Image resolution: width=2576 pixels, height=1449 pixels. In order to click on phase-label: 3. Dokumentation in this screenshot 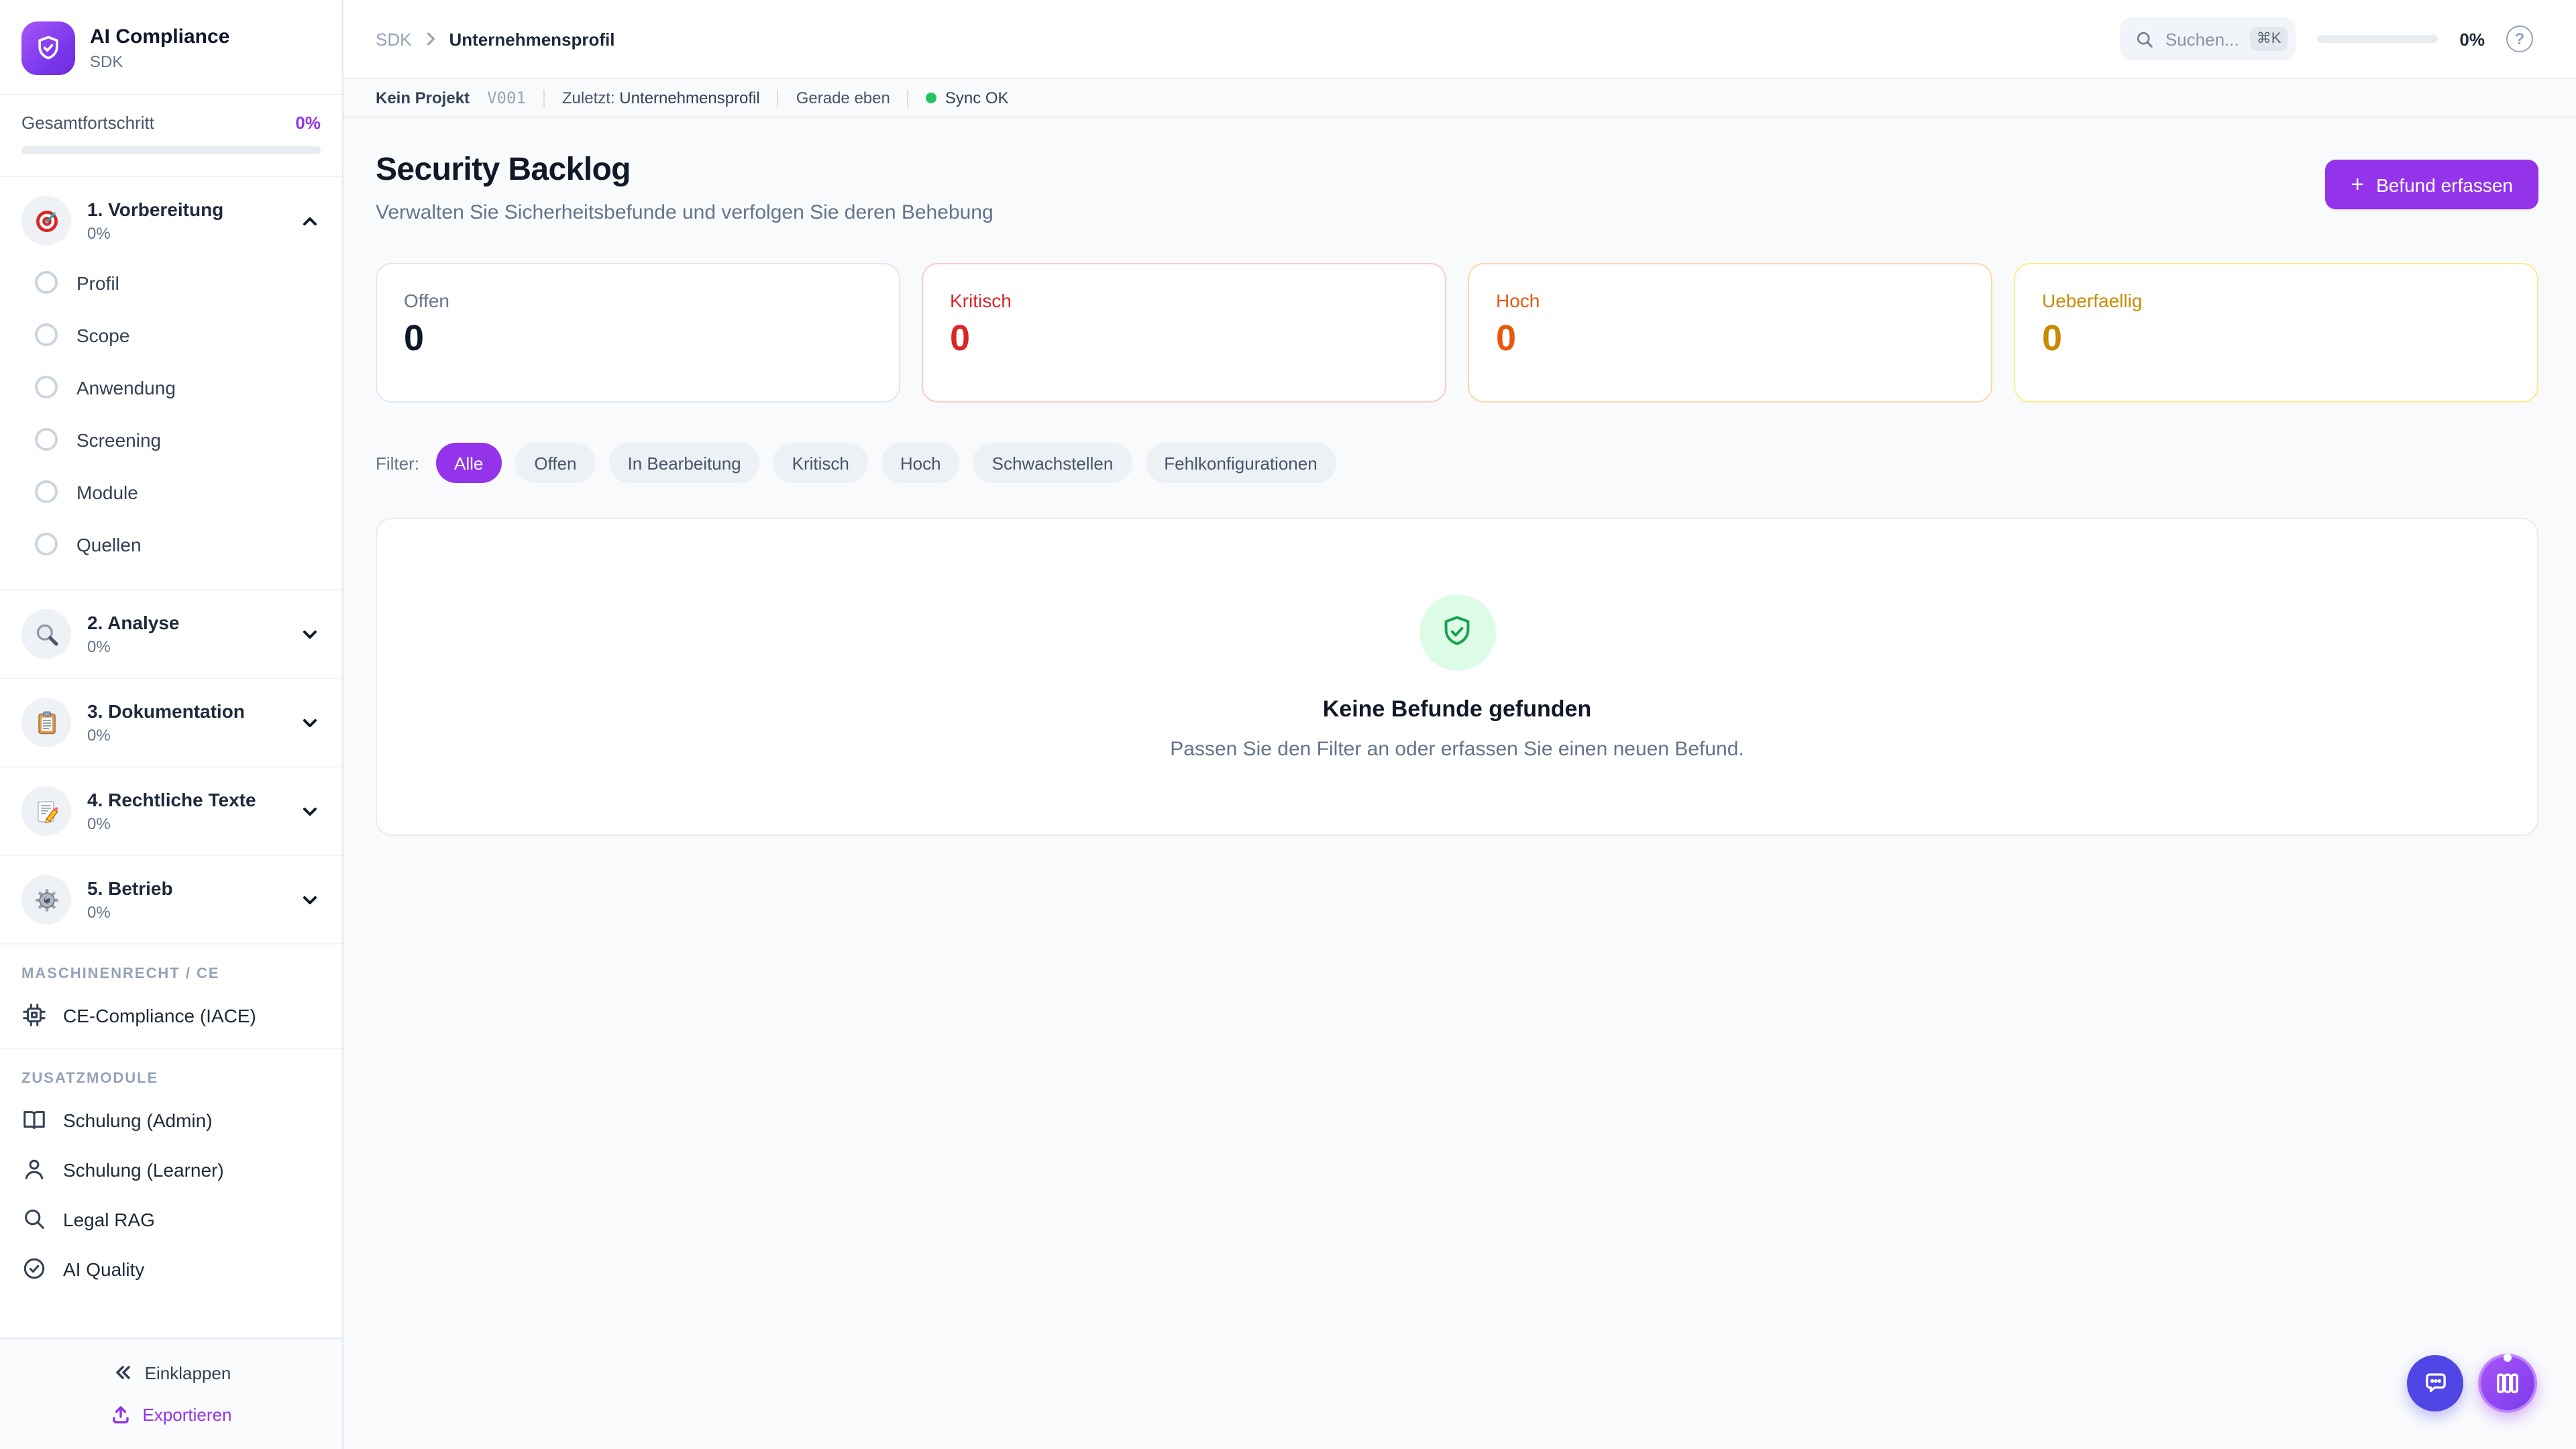, I will do `click(166, 711)`.